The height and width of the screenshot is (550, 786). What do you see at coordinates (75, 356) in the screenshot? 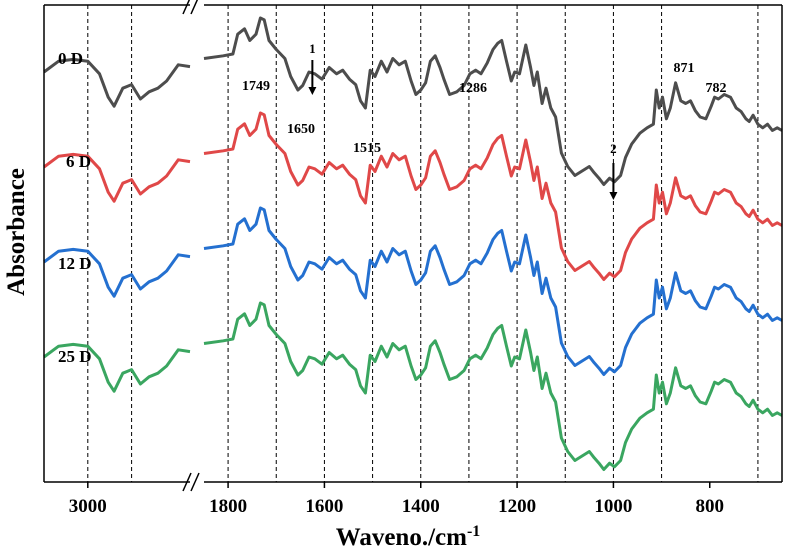
I see `series-label: 25 D` at bounding box center [75, 356].